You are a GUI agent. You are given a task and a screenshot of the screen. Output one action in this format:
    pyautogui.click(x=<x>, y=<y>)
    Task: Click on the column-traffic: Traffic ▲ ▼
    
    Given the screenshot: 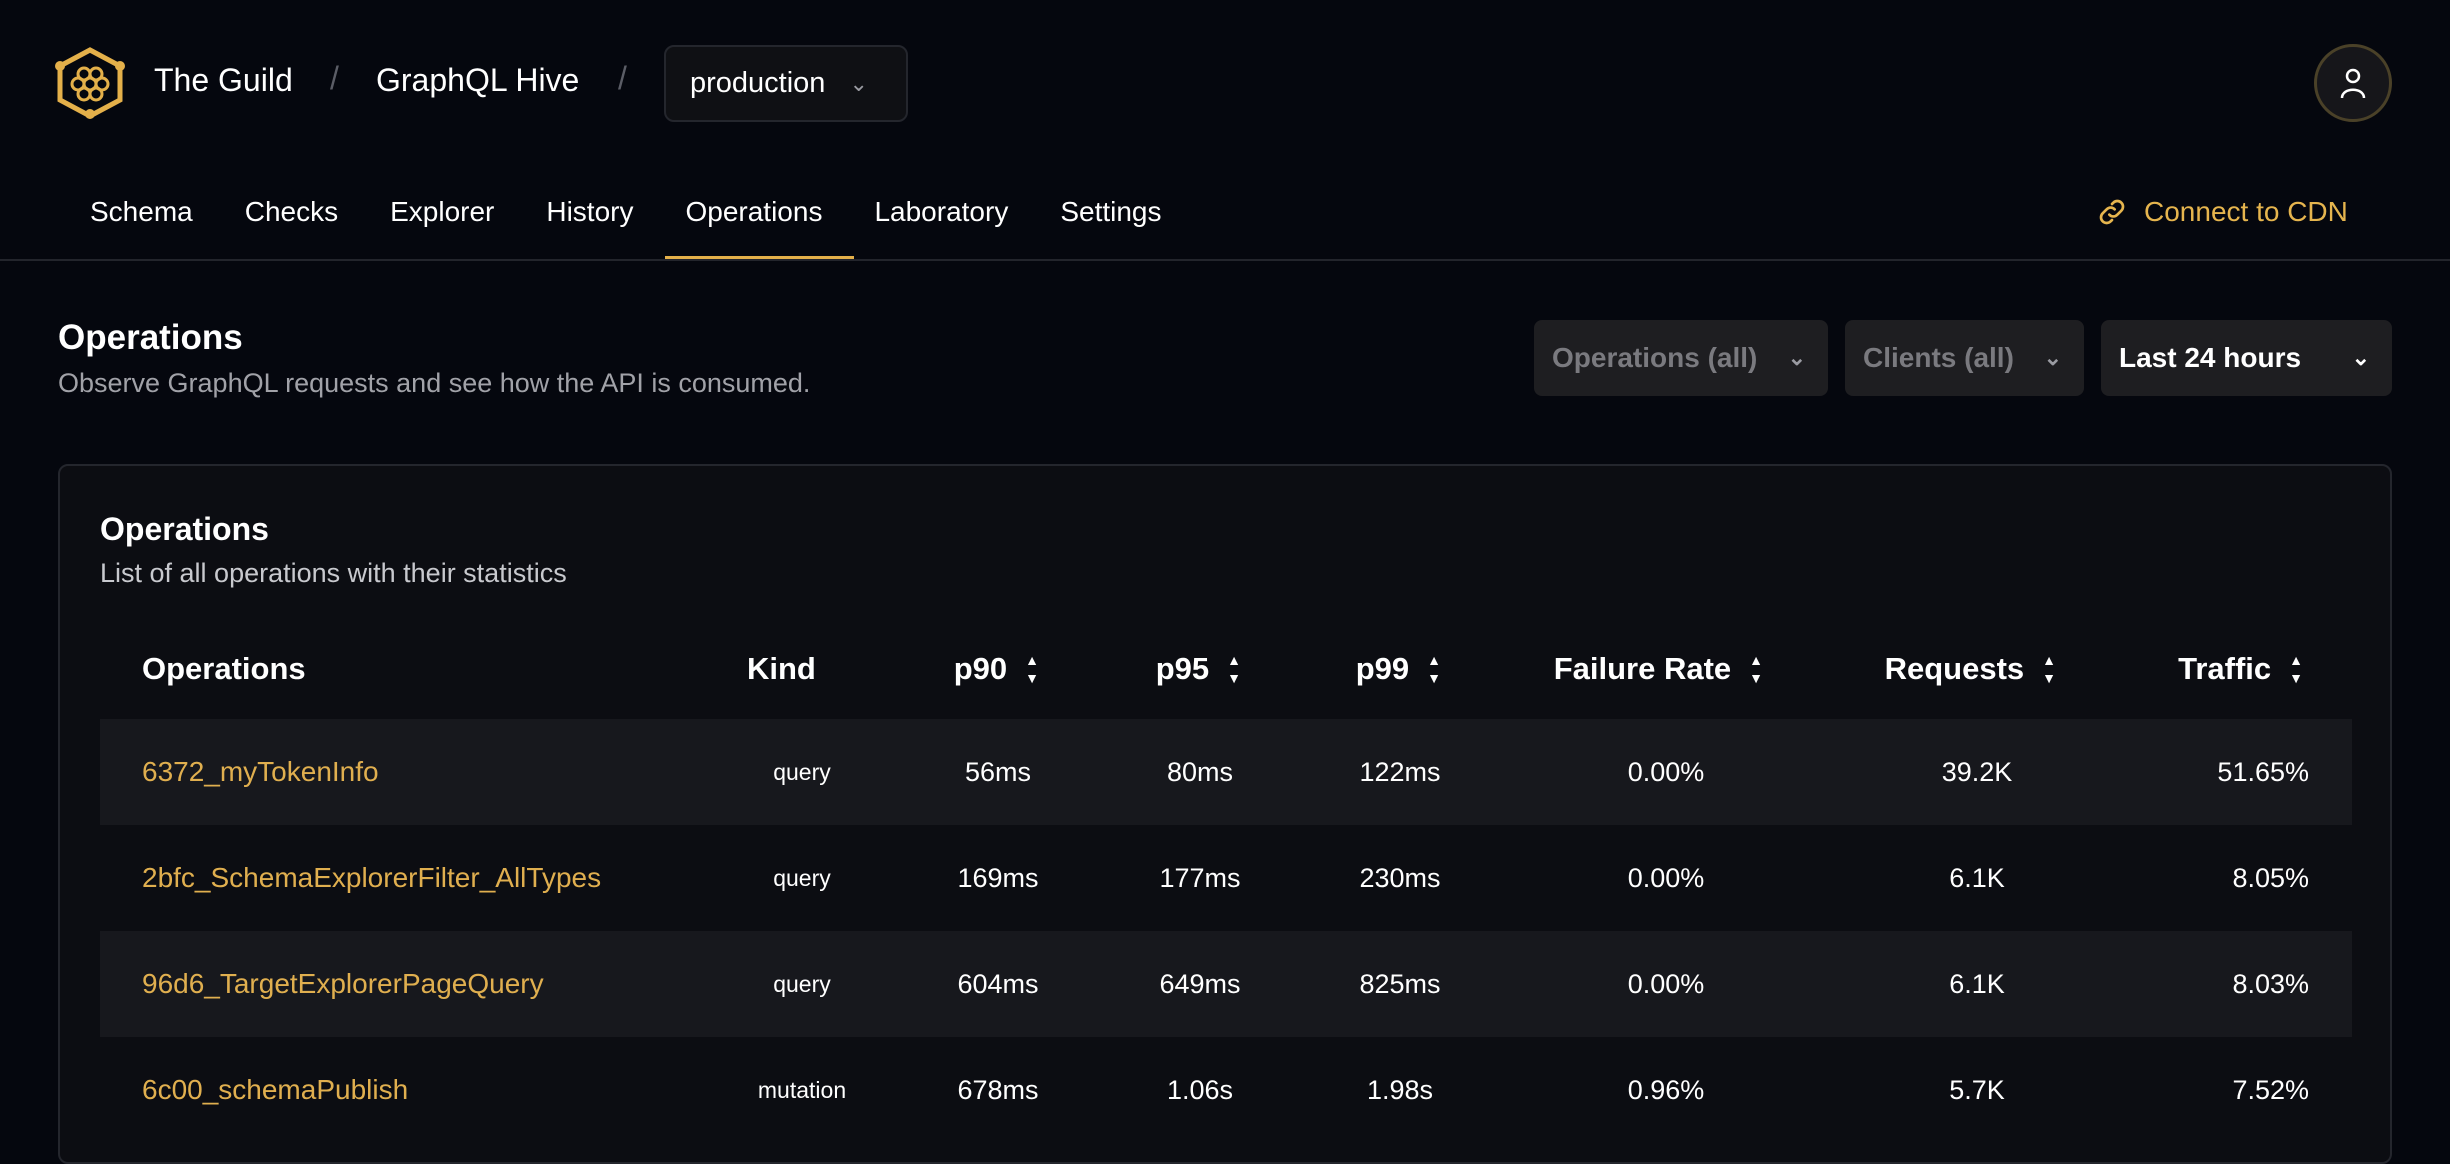 What is the action you would take?
    pyautogui.click(x=2240, y=668)
    